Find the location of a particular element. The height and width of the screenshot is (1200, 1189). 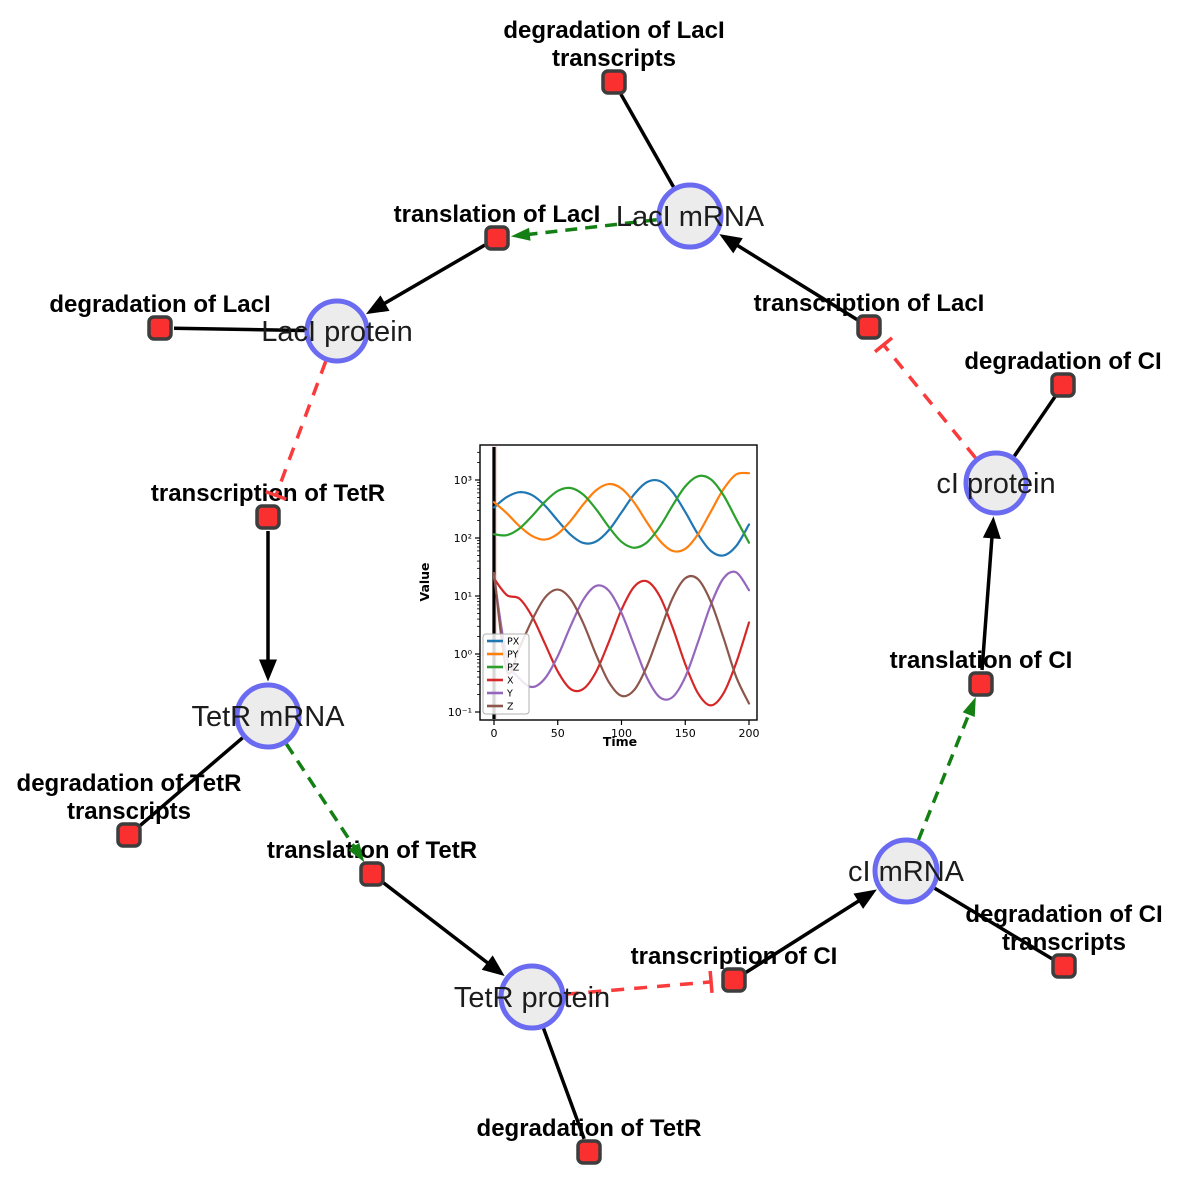

chart-ytick-label-2: 10¹ is located at coordinates (463, 596).